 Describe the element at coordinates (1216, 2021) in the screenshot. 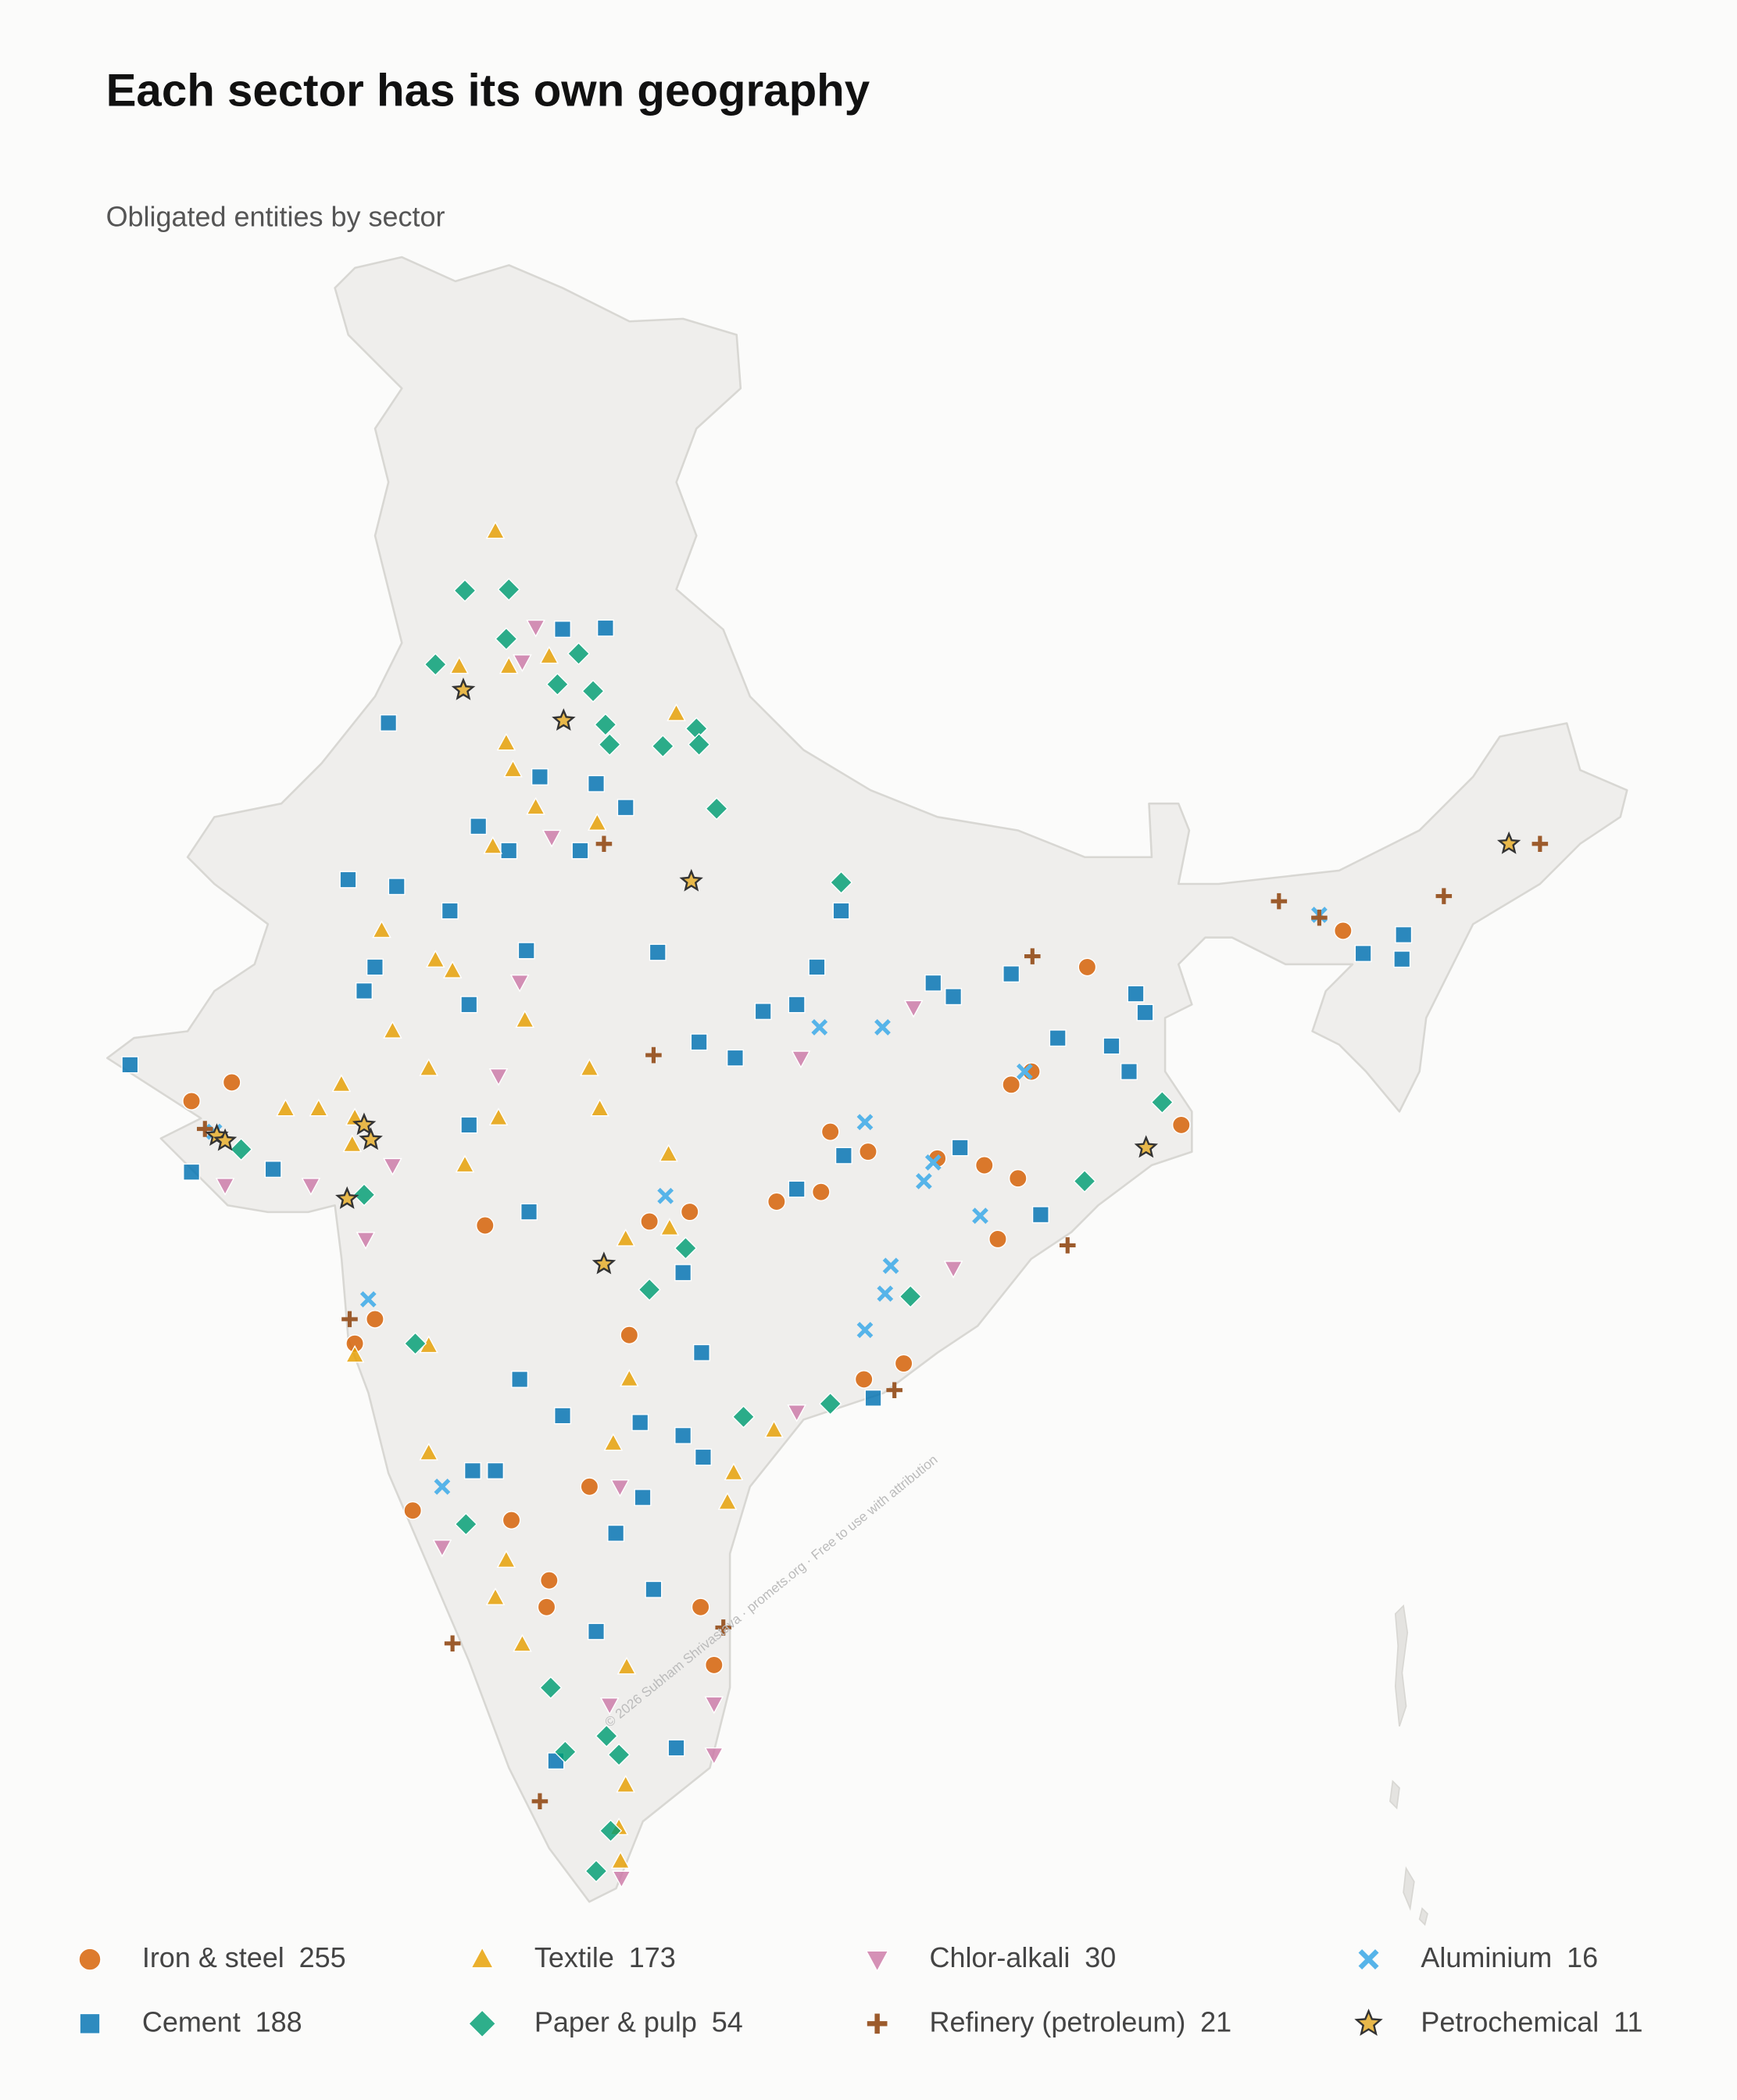

I see `legend-count: 21` at that location.